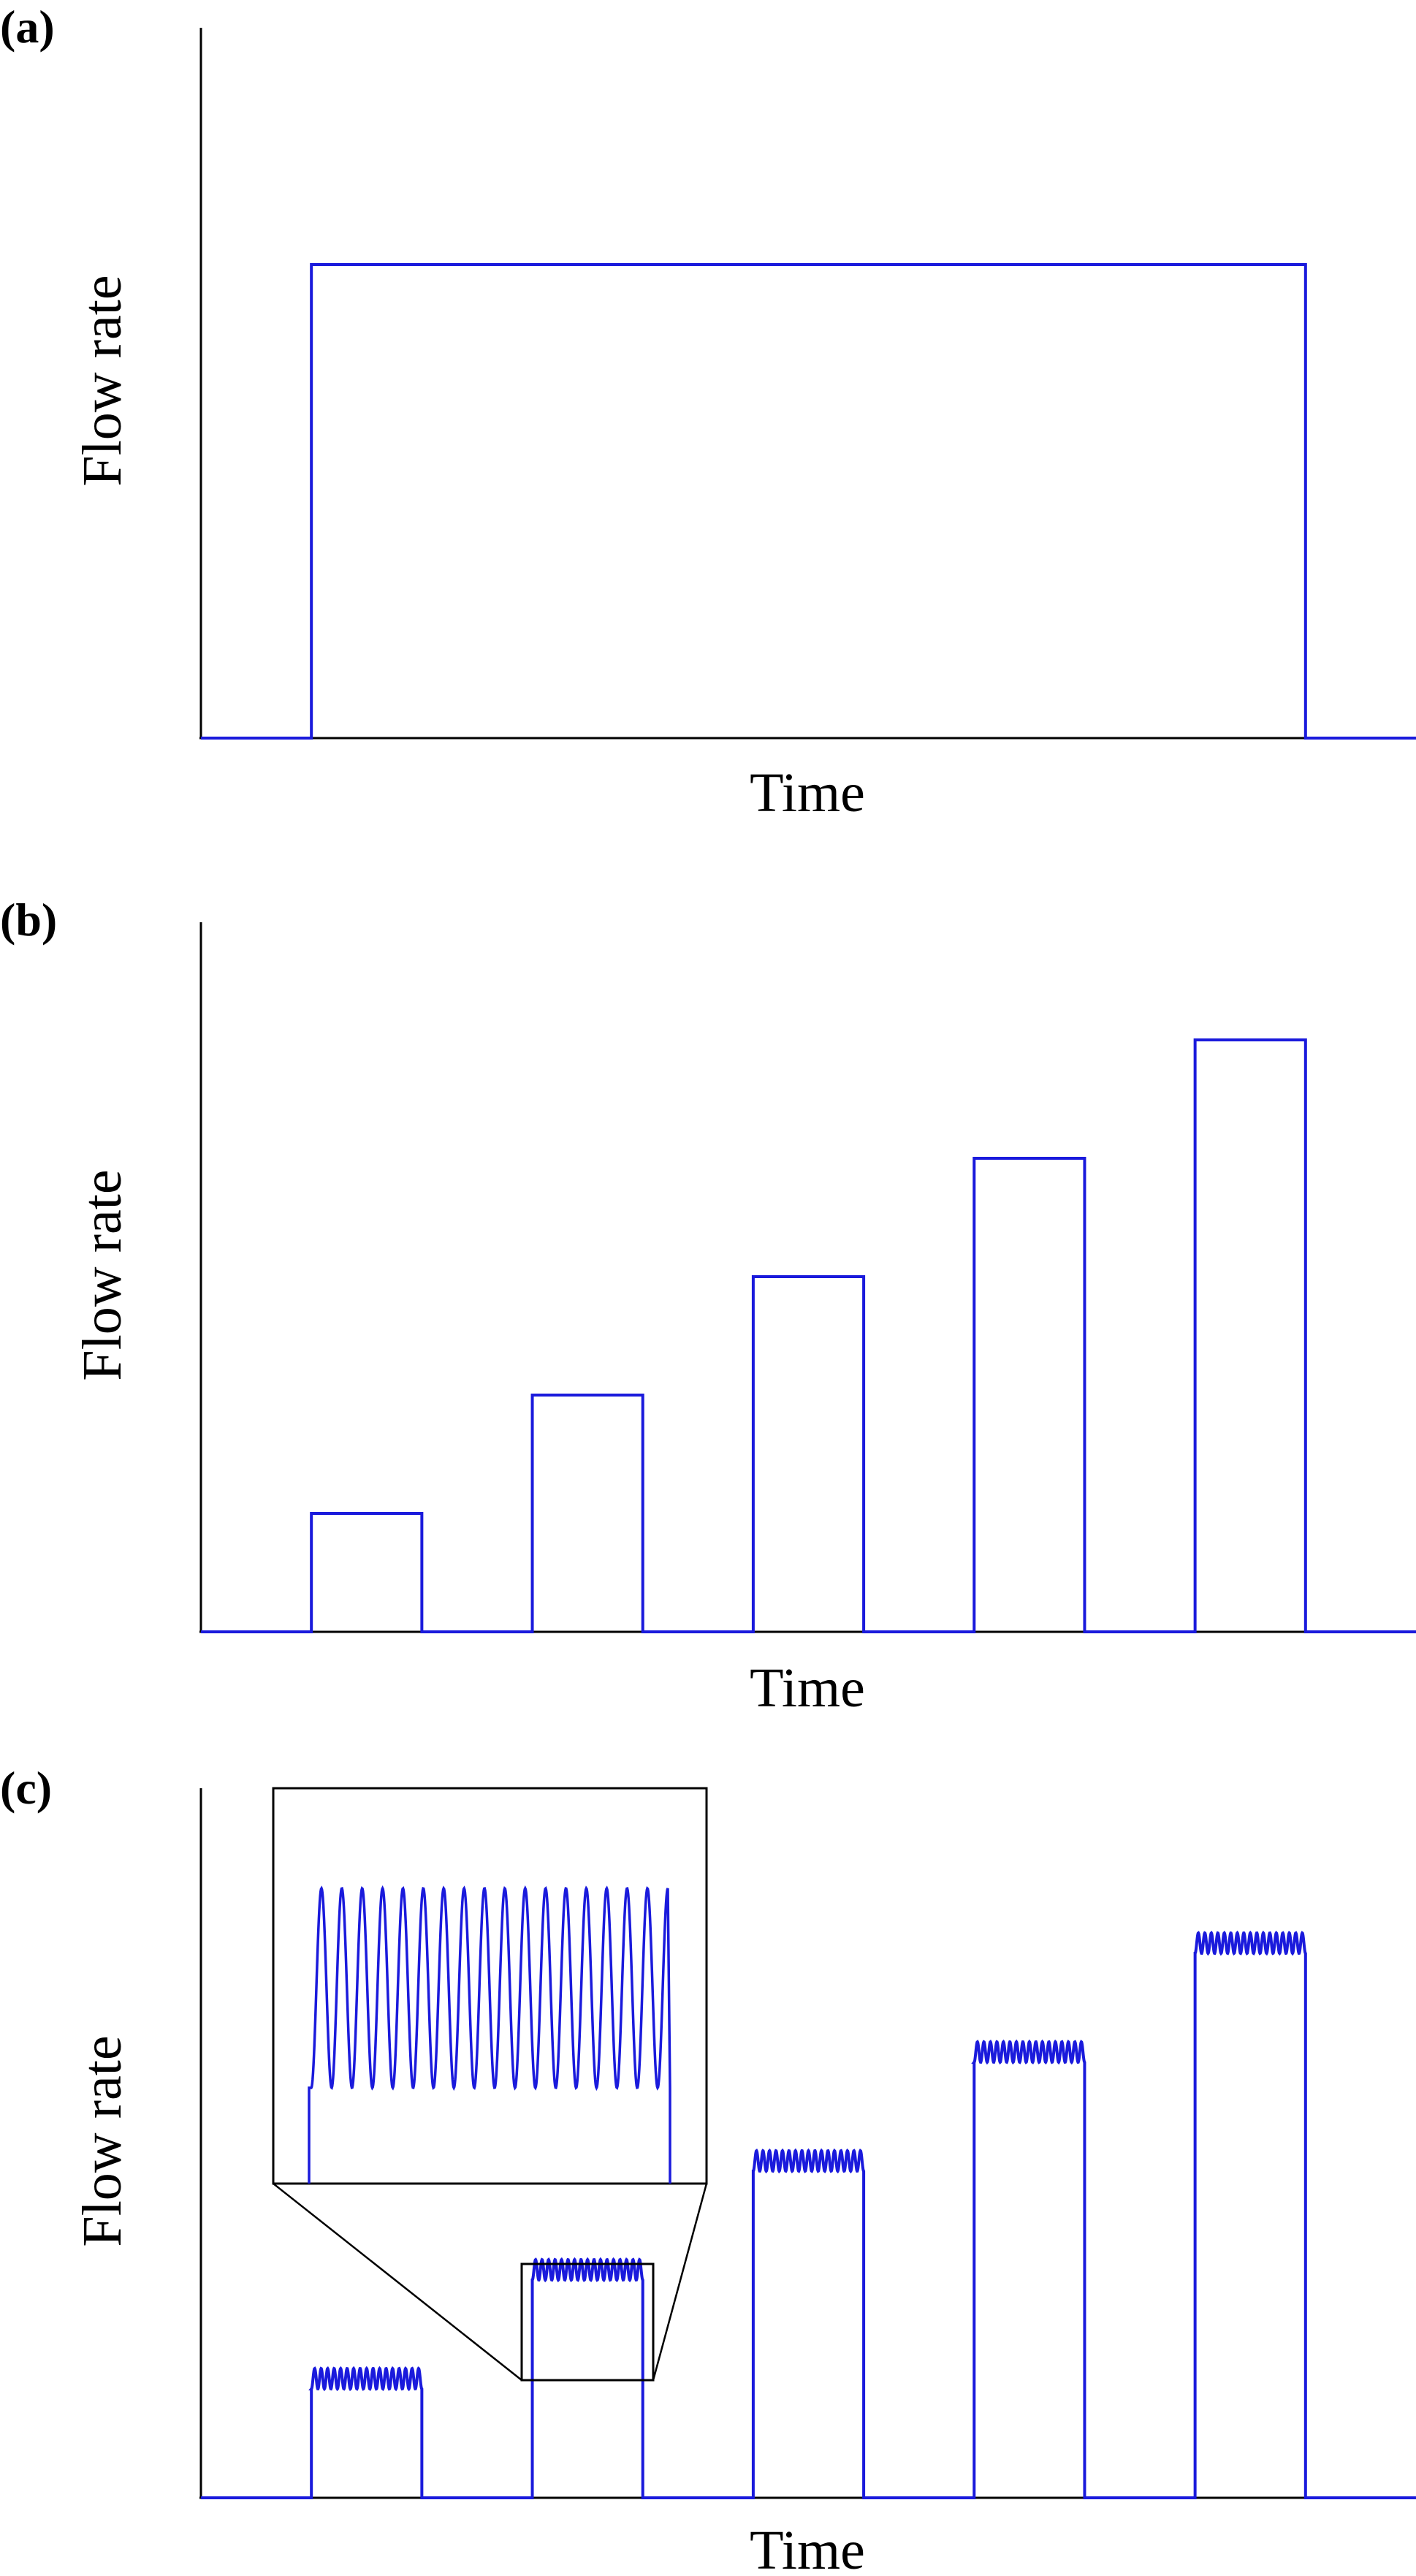 This screenshot has height=2576, width=1416. What do you see at coordinates (26, 1788) in the screenshot?
I see `panel-label: (c)` at bounding box center [26, 1788].